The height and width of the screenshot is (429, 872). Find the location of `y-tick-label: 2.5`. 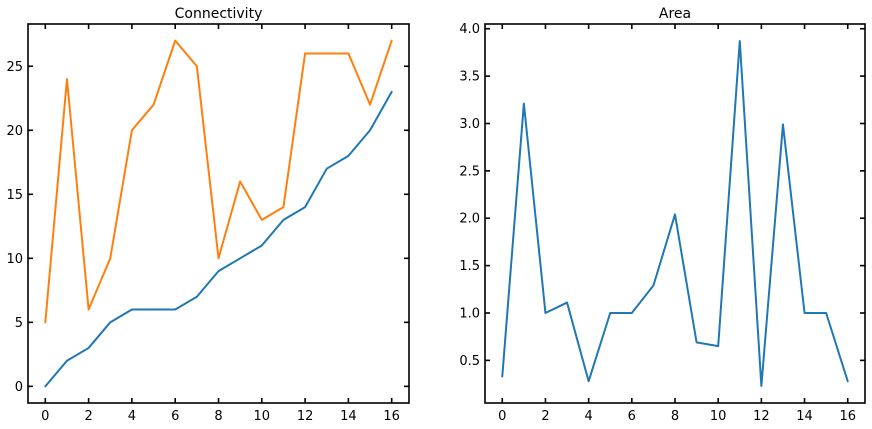

y-tick-label: 2.5 is located at coordinates (469, 171).